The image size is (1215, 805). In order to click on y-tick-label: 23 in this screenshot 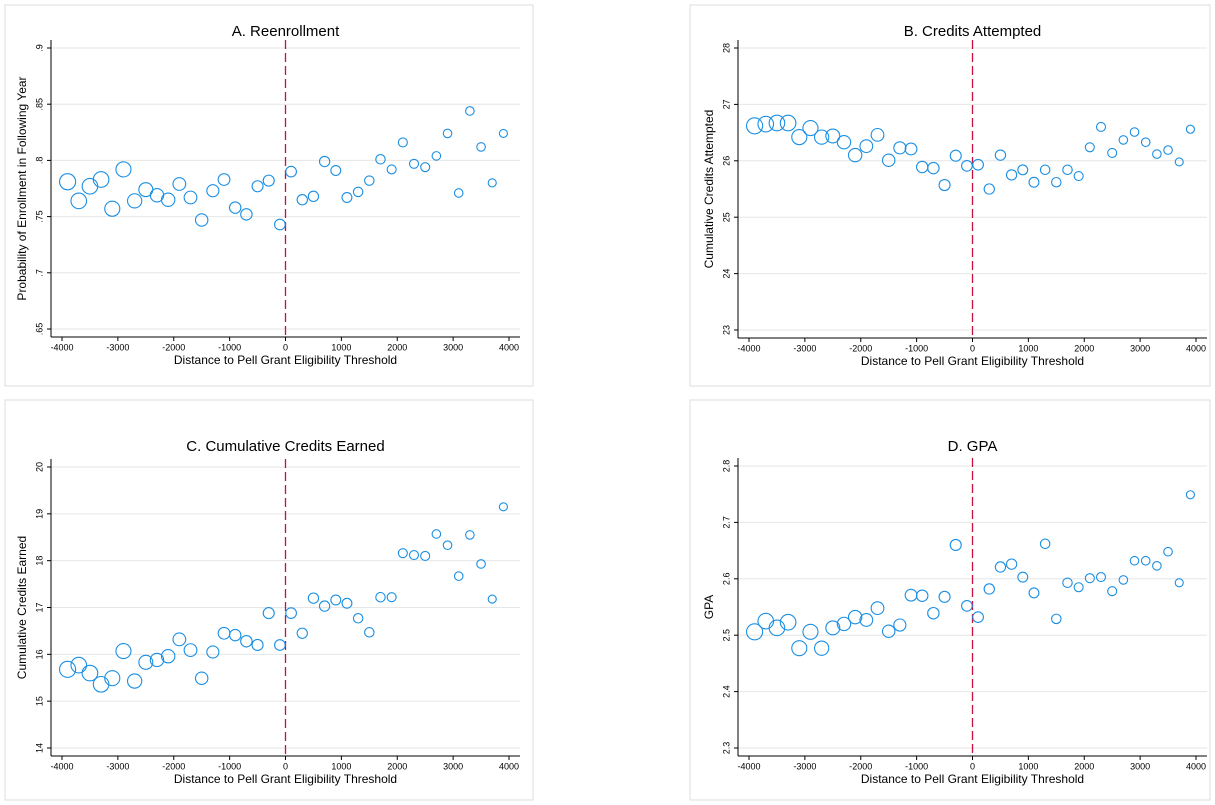, I will do `click(726, 330)`.